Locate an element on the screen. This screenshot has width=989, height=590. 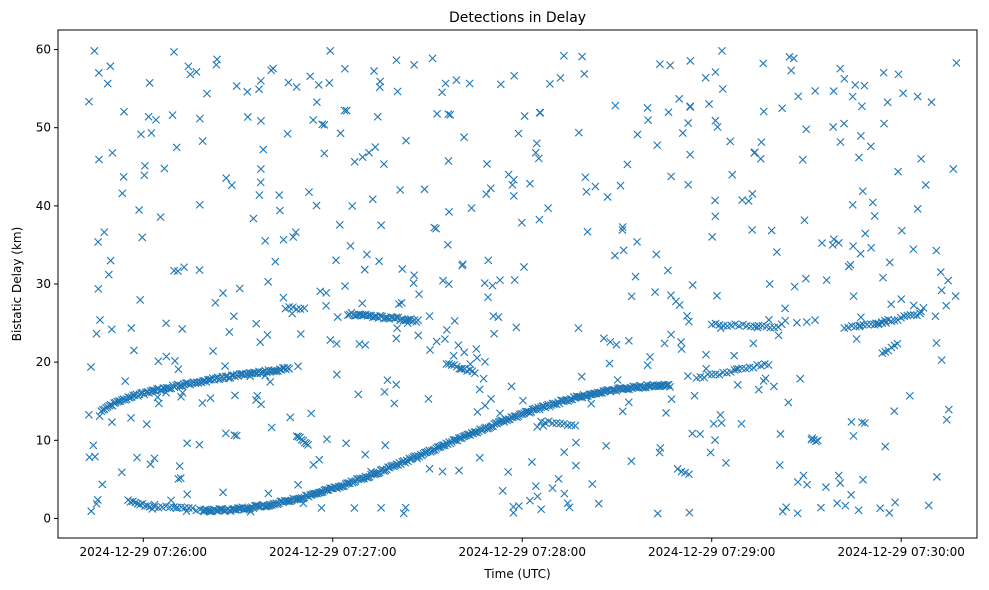
y-tick-label: 10 is located at coordinates (43, 440).